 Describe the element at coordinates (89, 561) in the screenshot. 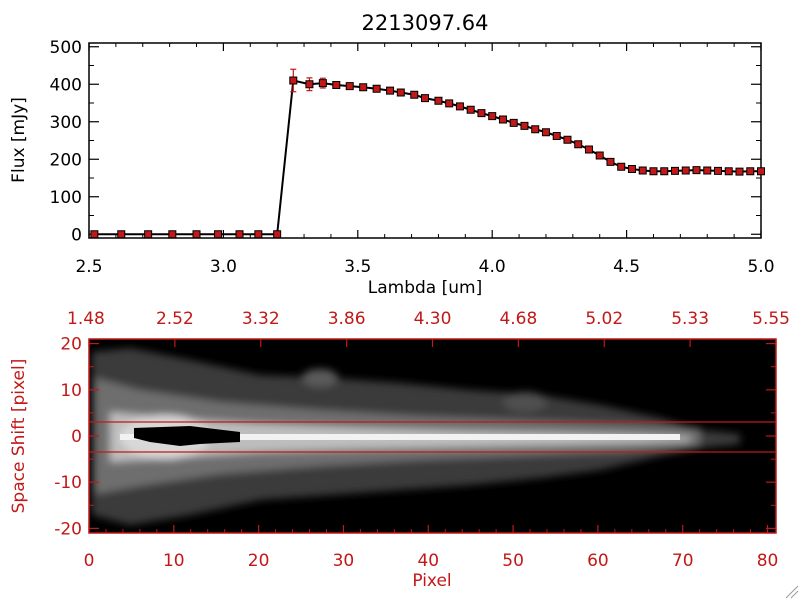

I see `image-x-tick-label: 0` at that location.